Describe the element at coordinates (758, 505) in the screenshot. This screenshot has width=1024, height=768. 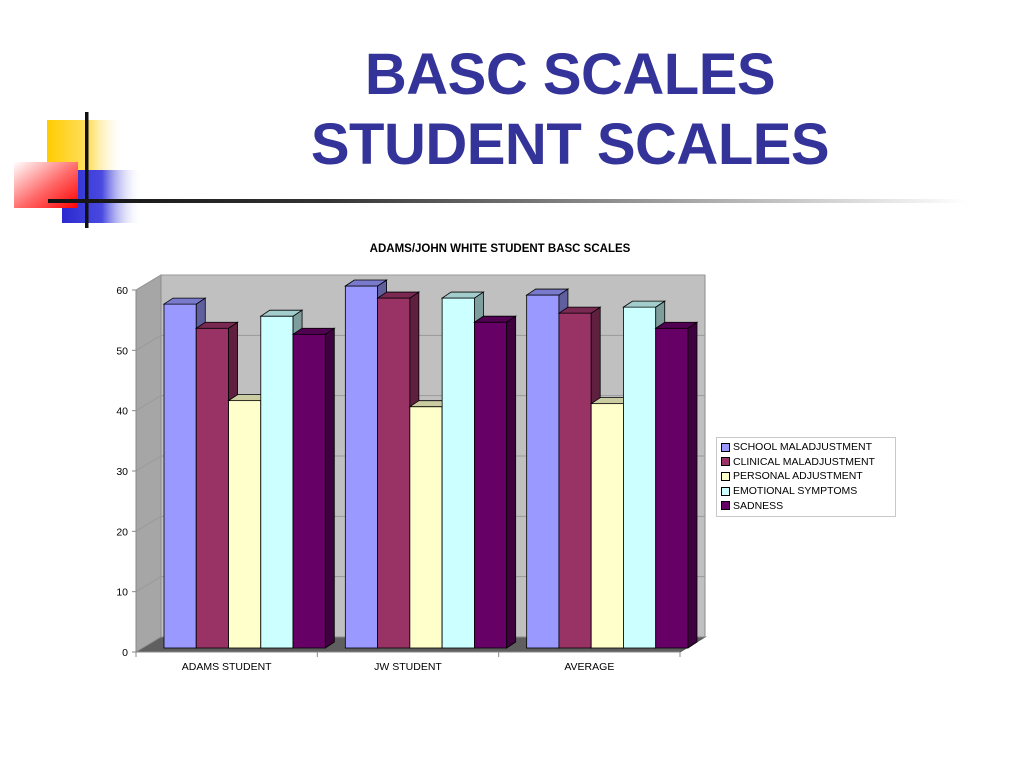
I see `legend-label: SADNESS` at that location.